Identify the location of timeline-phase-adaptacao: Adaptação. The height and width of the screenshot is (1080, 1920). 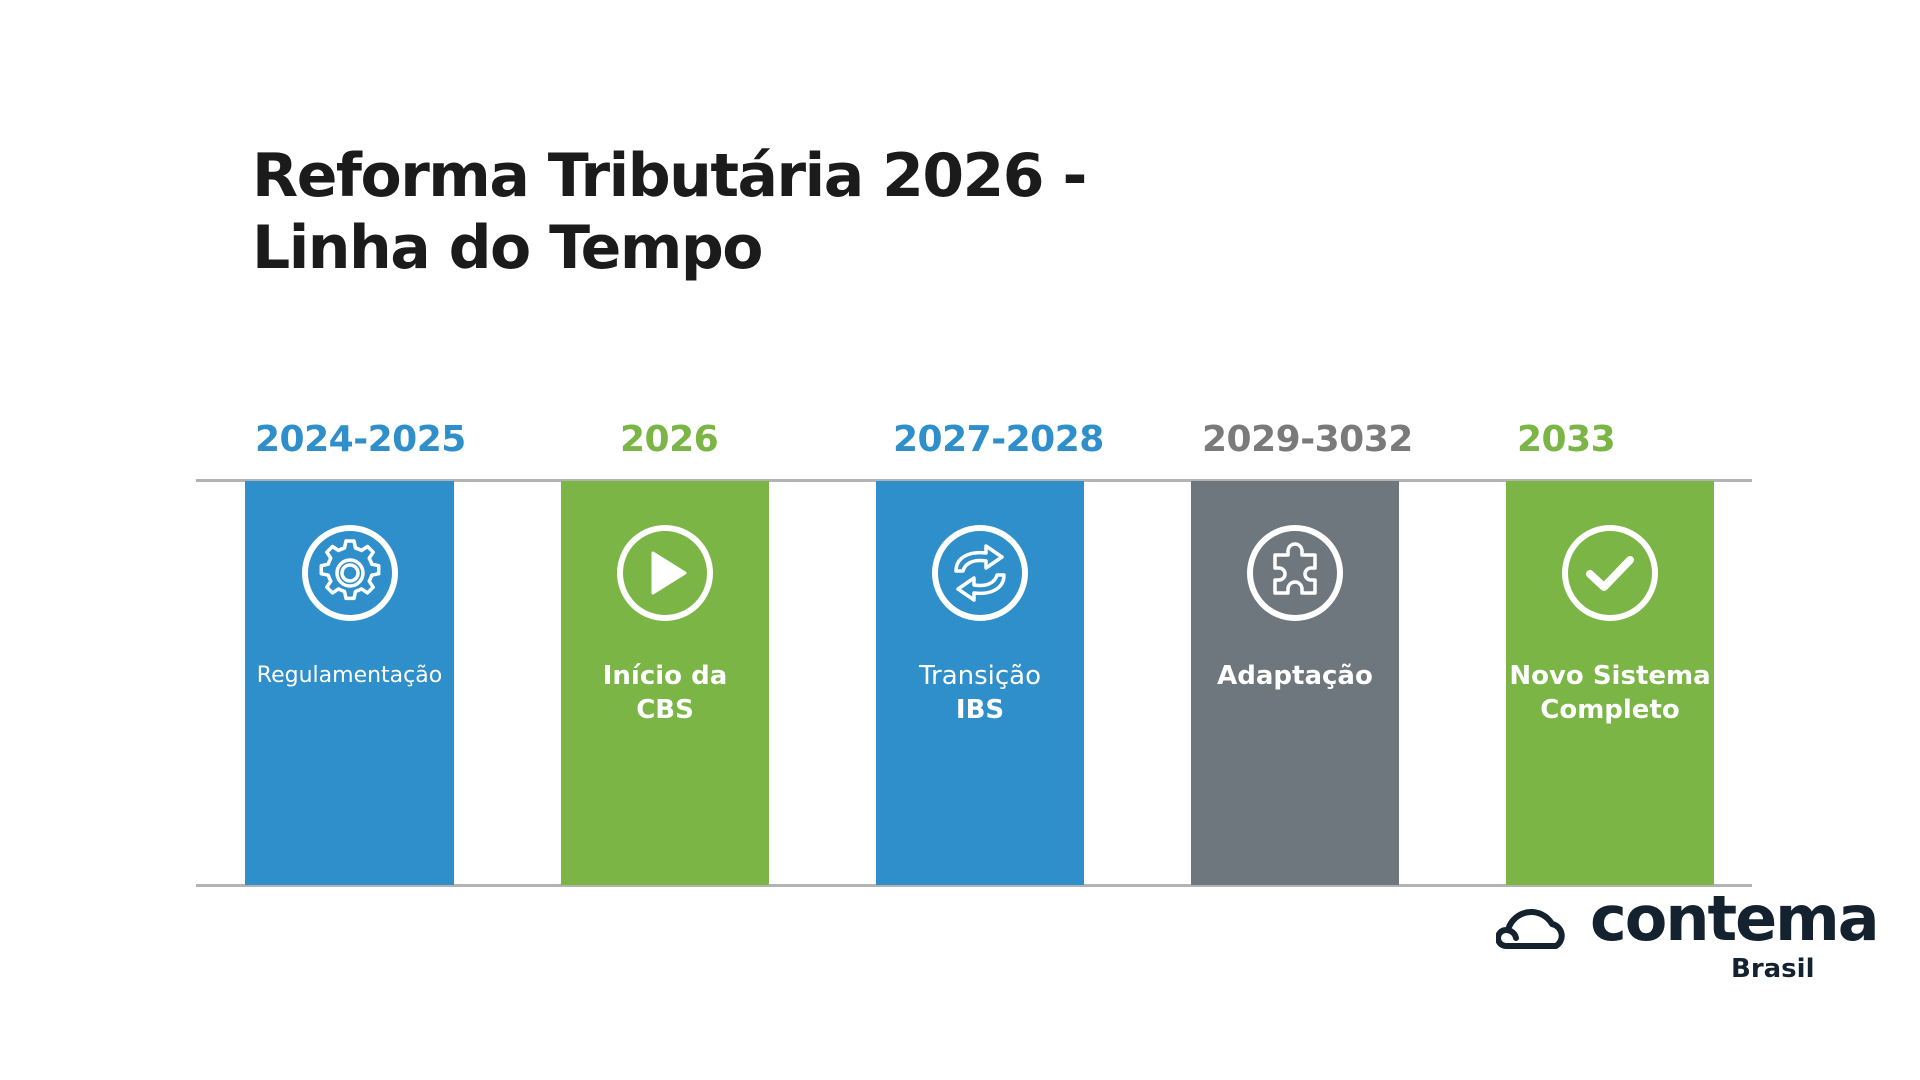
(1295, 683).